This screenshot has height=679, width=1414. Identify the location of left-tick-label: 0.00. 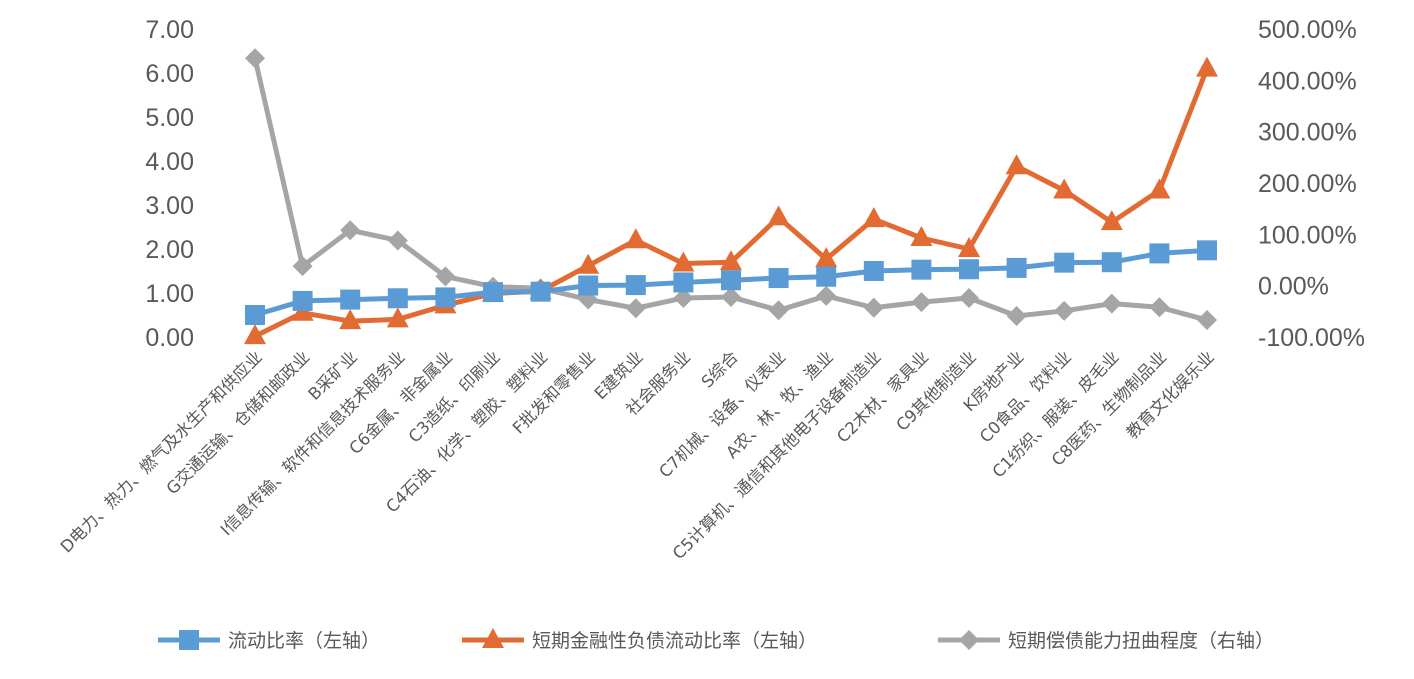
(169, 338).